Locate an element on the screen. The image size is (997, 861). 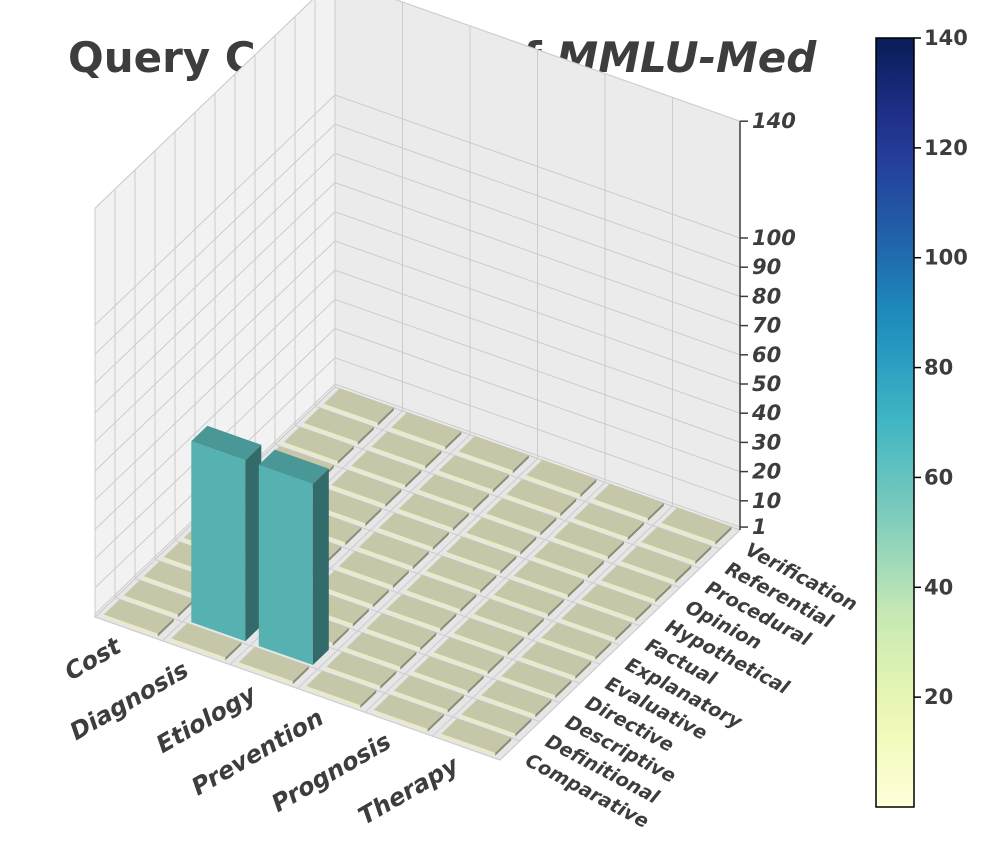
colorbar-tick-label: 40 is located at coordinates (938, 587).